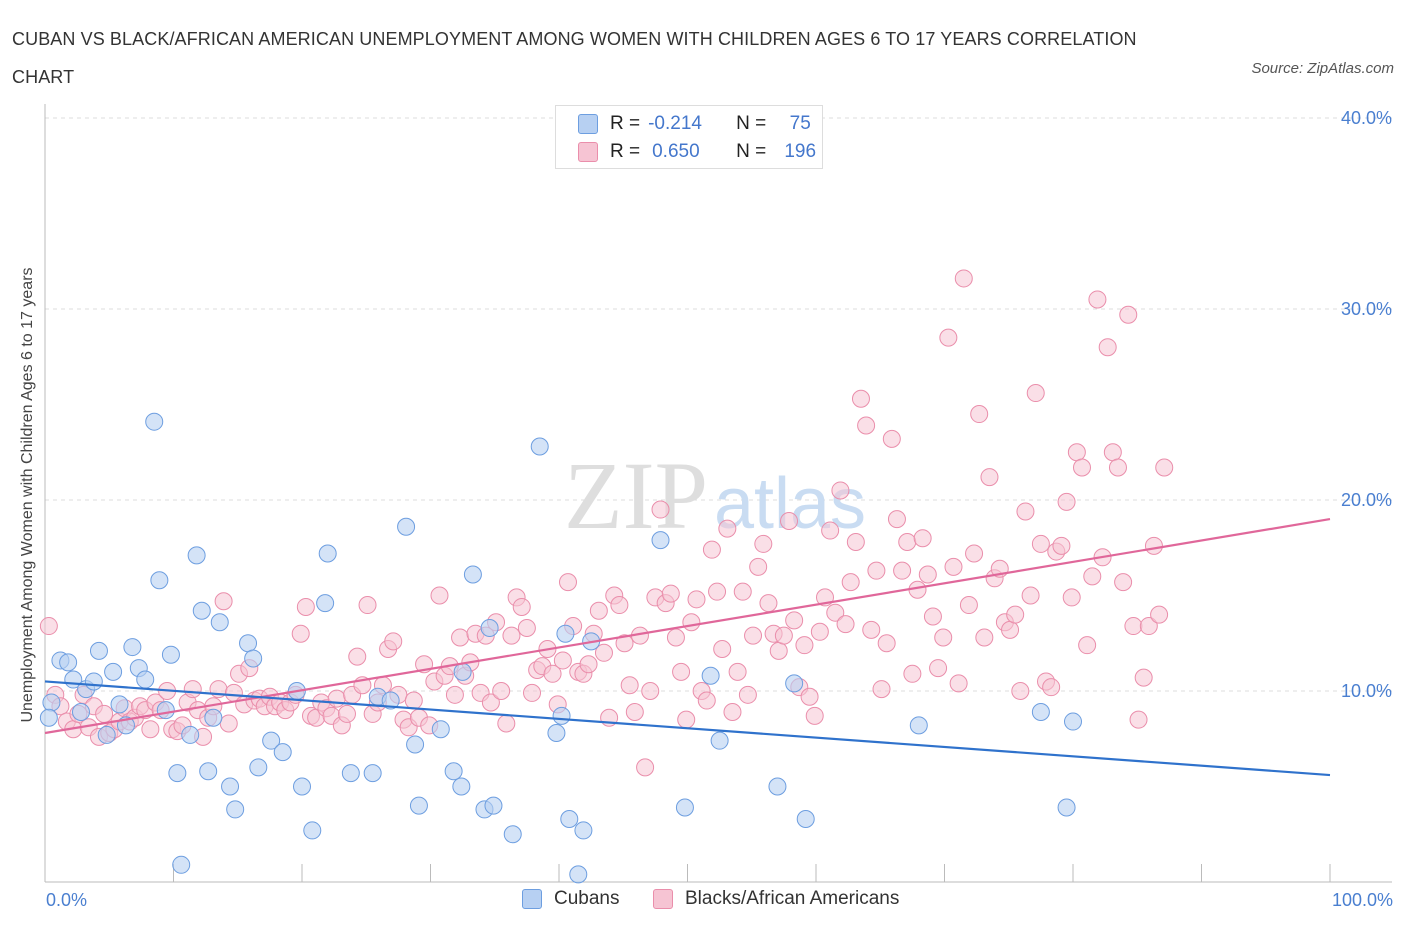 The width and height of the screenshot is (1406, 930). Describe the element at coordinates (1366, 500) in the screenshot. I see `y-tick-label: 20.0%` at that location.